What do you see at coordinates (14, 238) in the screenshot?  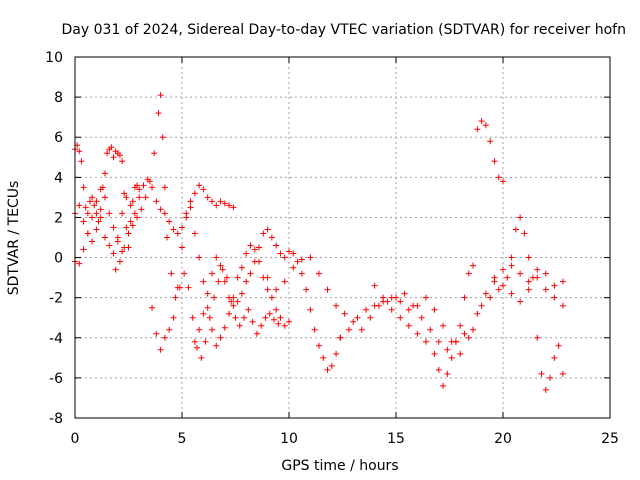 I see `y-axis-label: SDTVAR / TECUs` at bounding box center [14, 238].